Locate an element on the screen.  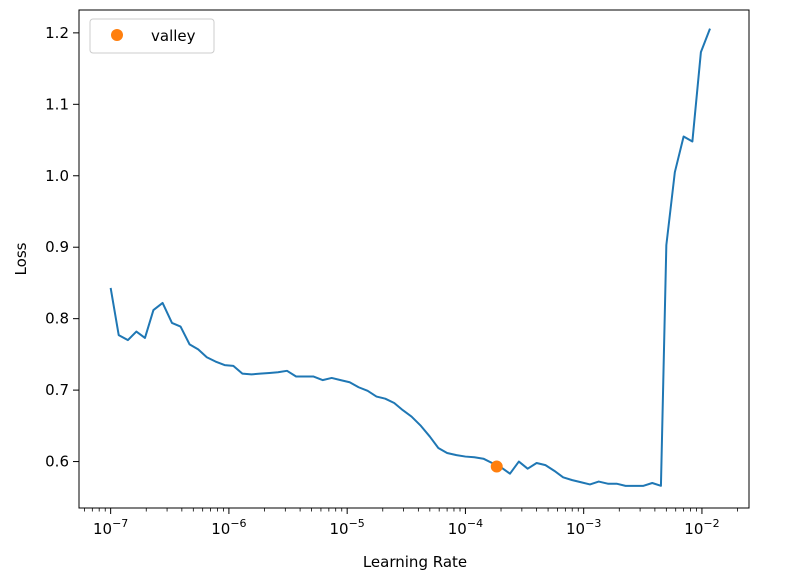
valley-marker is located at coordinates (496, 466).